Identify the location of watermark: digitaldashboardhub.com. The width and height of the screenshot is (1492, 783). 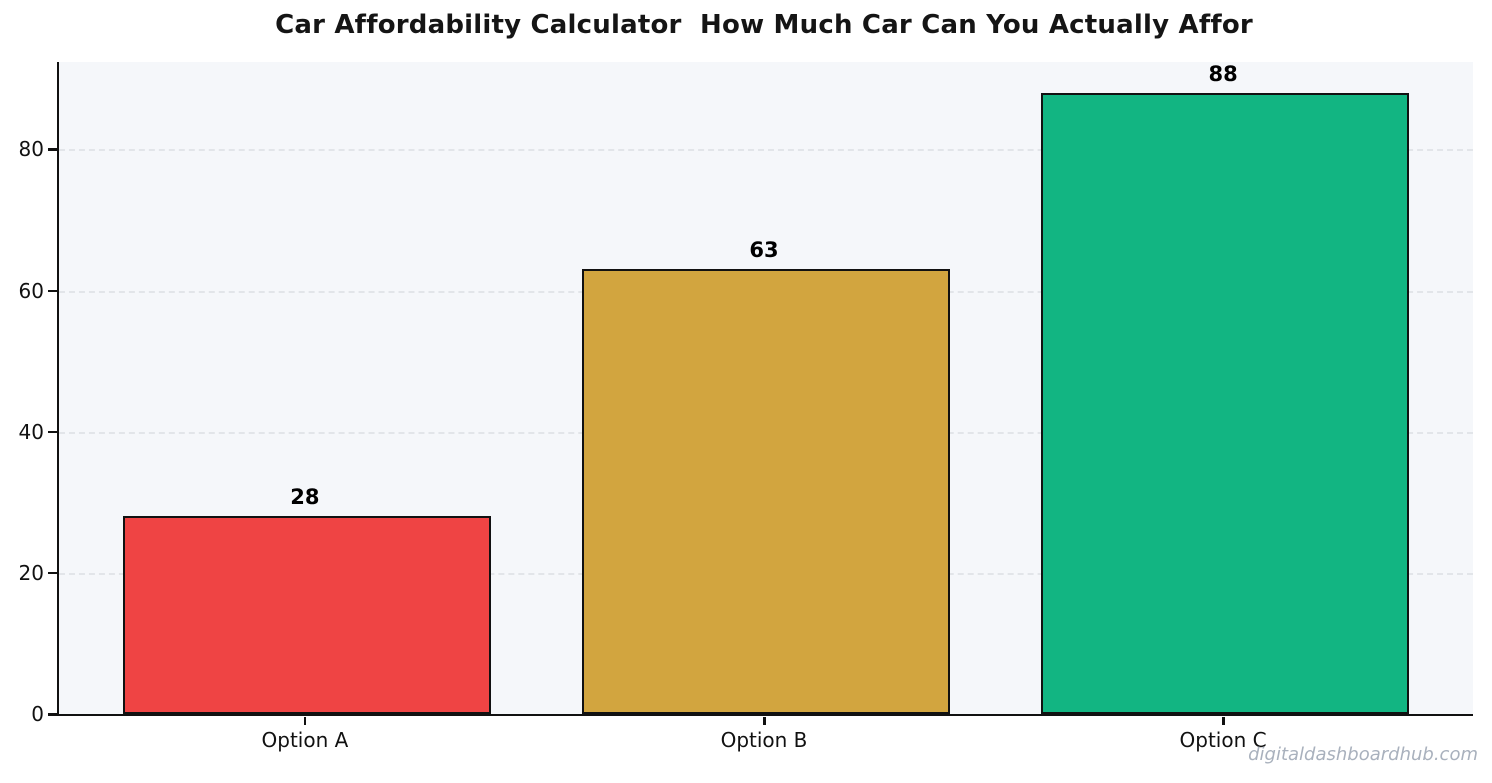
(1363, 754).